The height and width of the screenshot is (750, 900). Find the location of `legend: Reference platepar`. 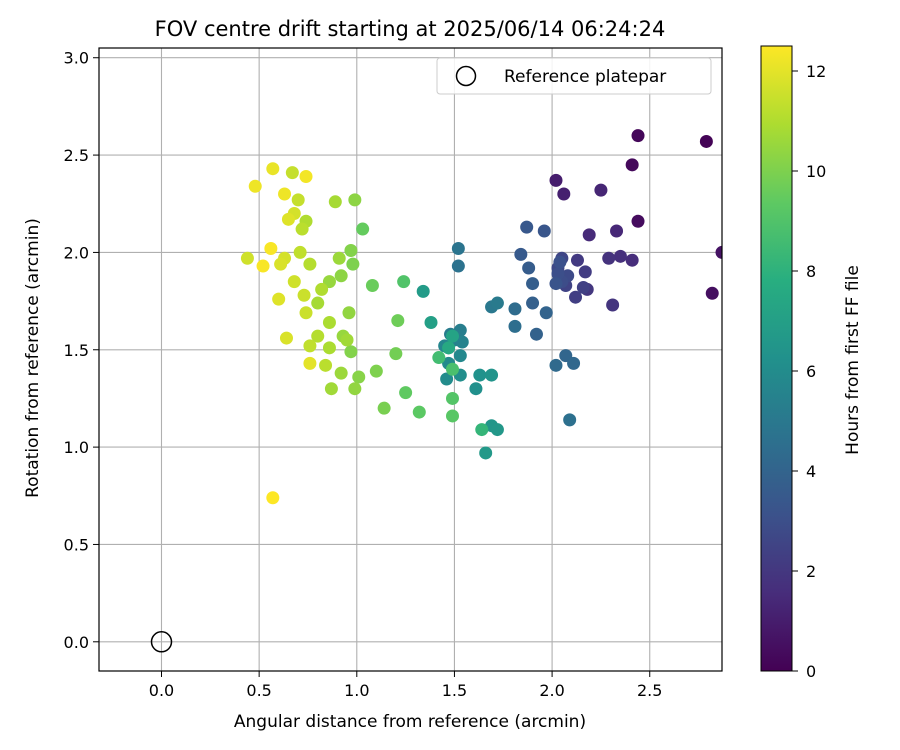

legend: Reference platepar is located at coordinates (574, 76).